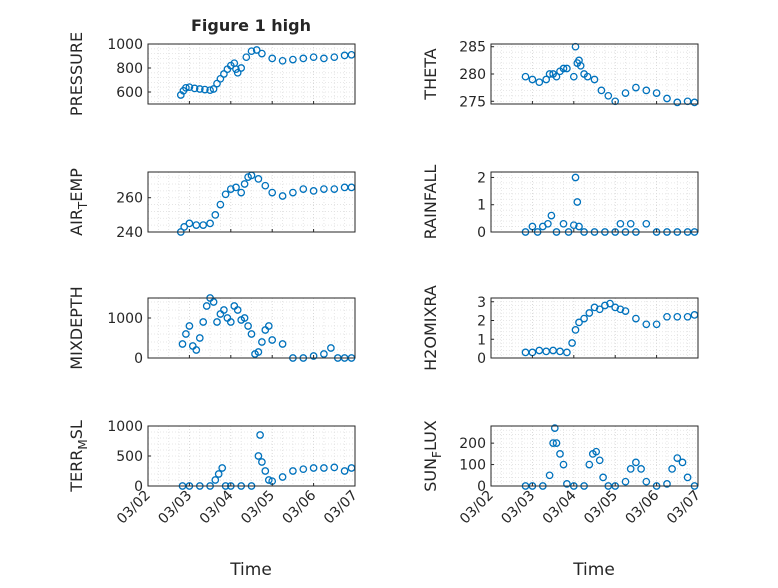  Describe the element at coordinates (129, 69) in the screenshot. I see `y-tick-label: 800` at that location.